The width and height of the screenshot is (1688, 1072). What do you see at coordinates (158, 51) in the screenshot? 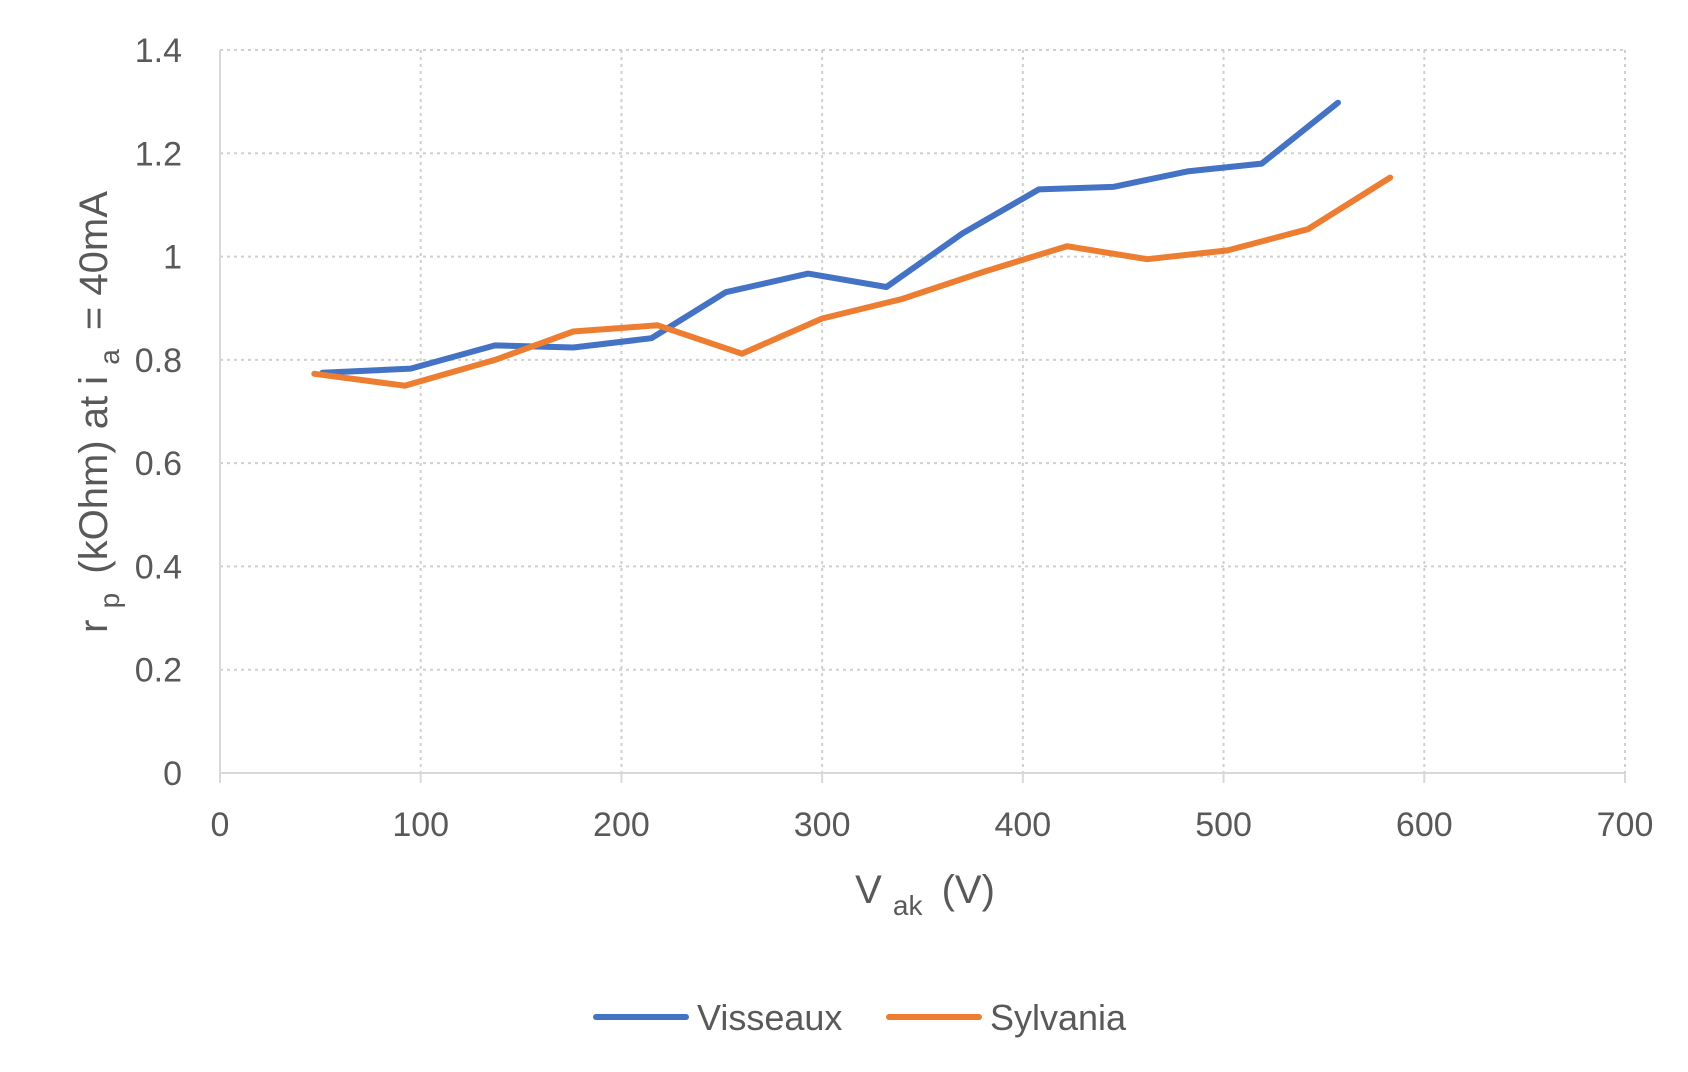
I see `y-tick-label: 1.4` at bounding box center [158, 51].